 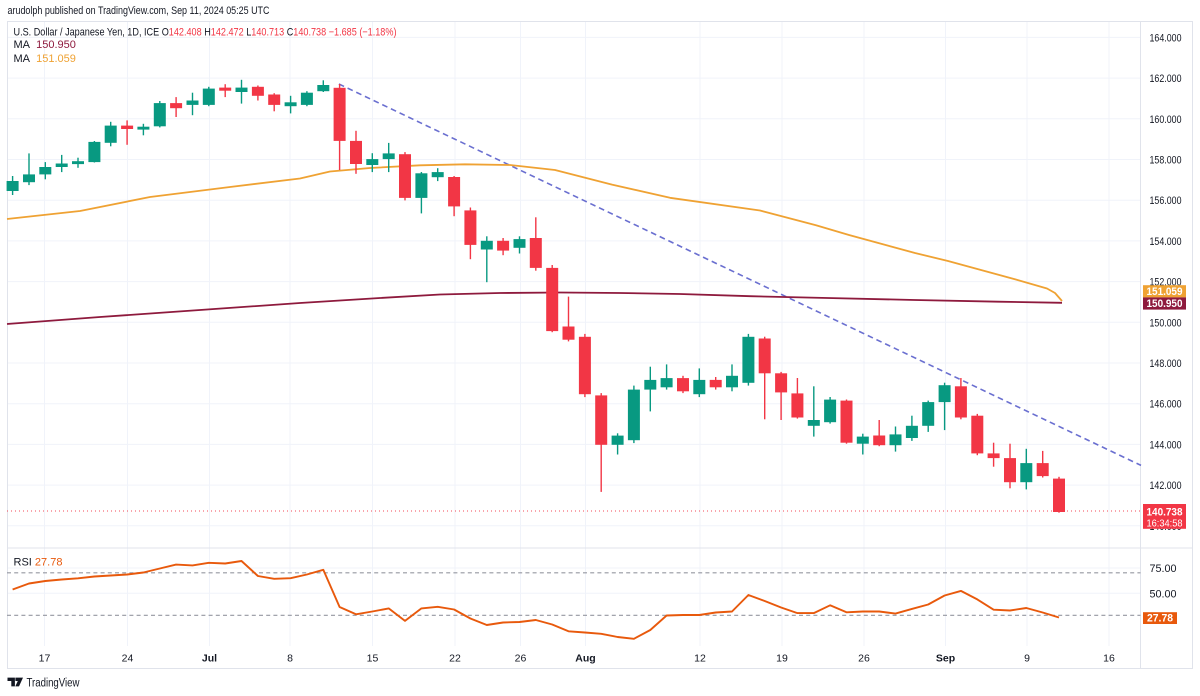 I want to click on svg-text: 150.000, so click(x=1166, y=323).